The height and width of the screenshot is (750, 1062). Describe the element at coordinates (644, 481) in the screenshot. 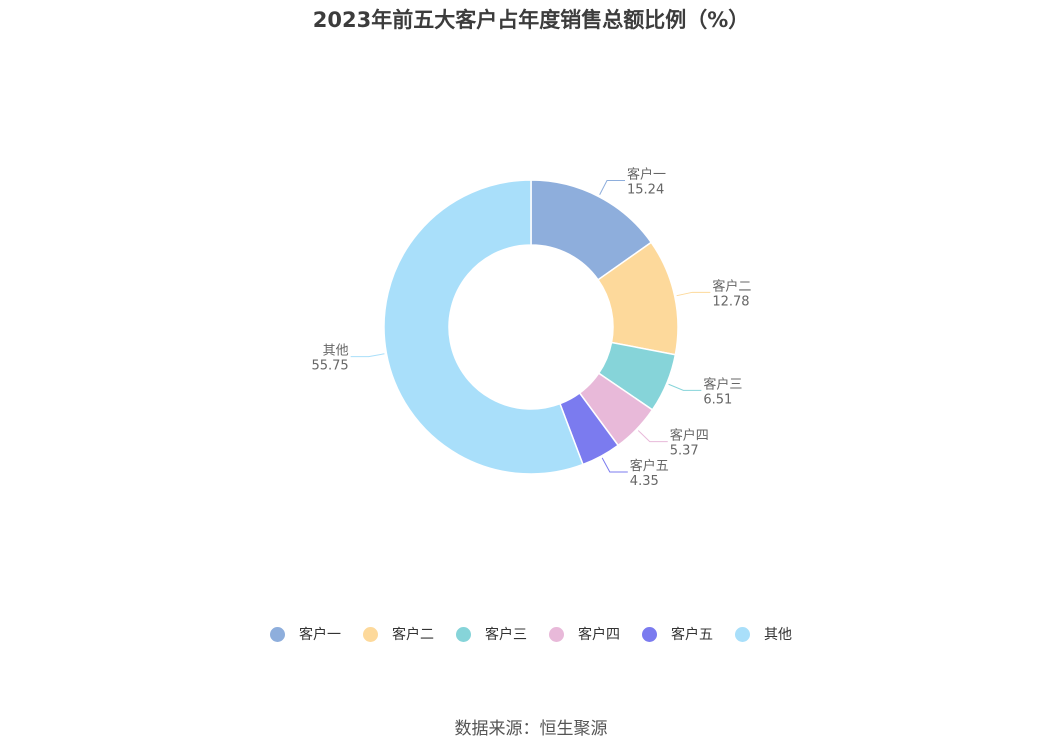

I see `slice-label-value-5: 4.35` at that location.